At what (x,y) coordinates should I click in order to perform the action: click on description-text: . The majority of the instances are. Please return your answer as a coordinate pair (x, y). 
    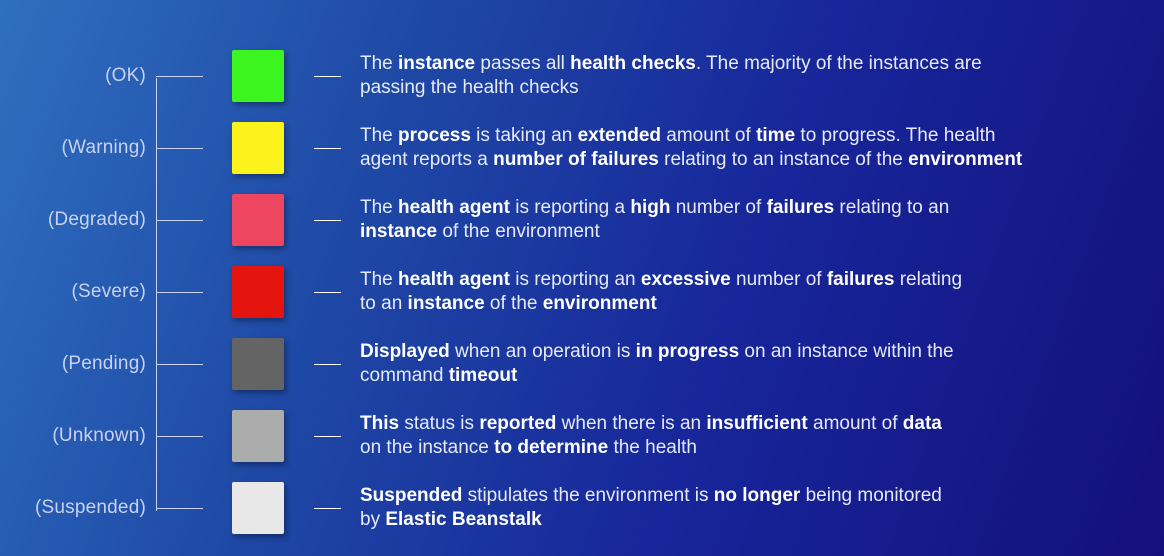
    Looking at the image, I should click on (838, 63).